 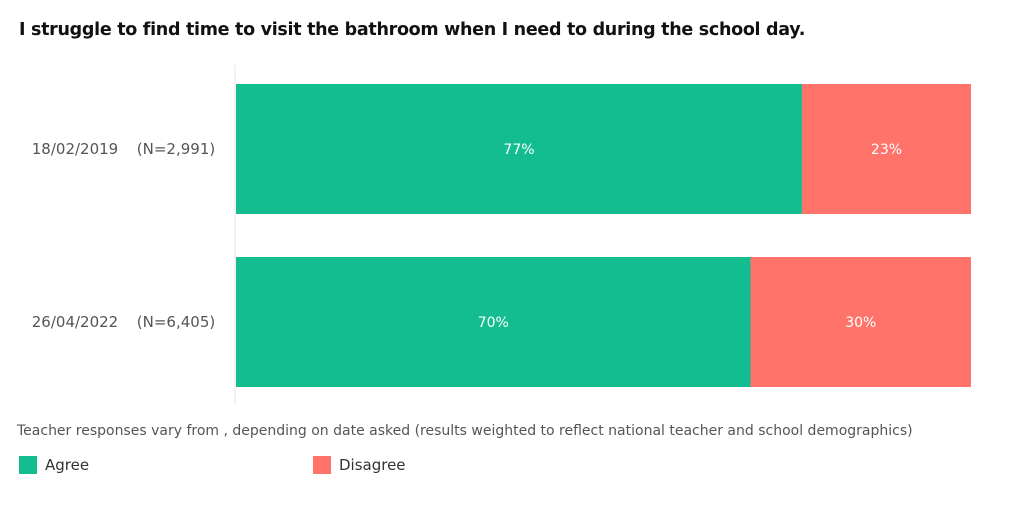 What do you see at coordinates (176, 322) in the screenshot?
I see `sample-size-label: (N=6,405)` at bounding box center [176, 322].